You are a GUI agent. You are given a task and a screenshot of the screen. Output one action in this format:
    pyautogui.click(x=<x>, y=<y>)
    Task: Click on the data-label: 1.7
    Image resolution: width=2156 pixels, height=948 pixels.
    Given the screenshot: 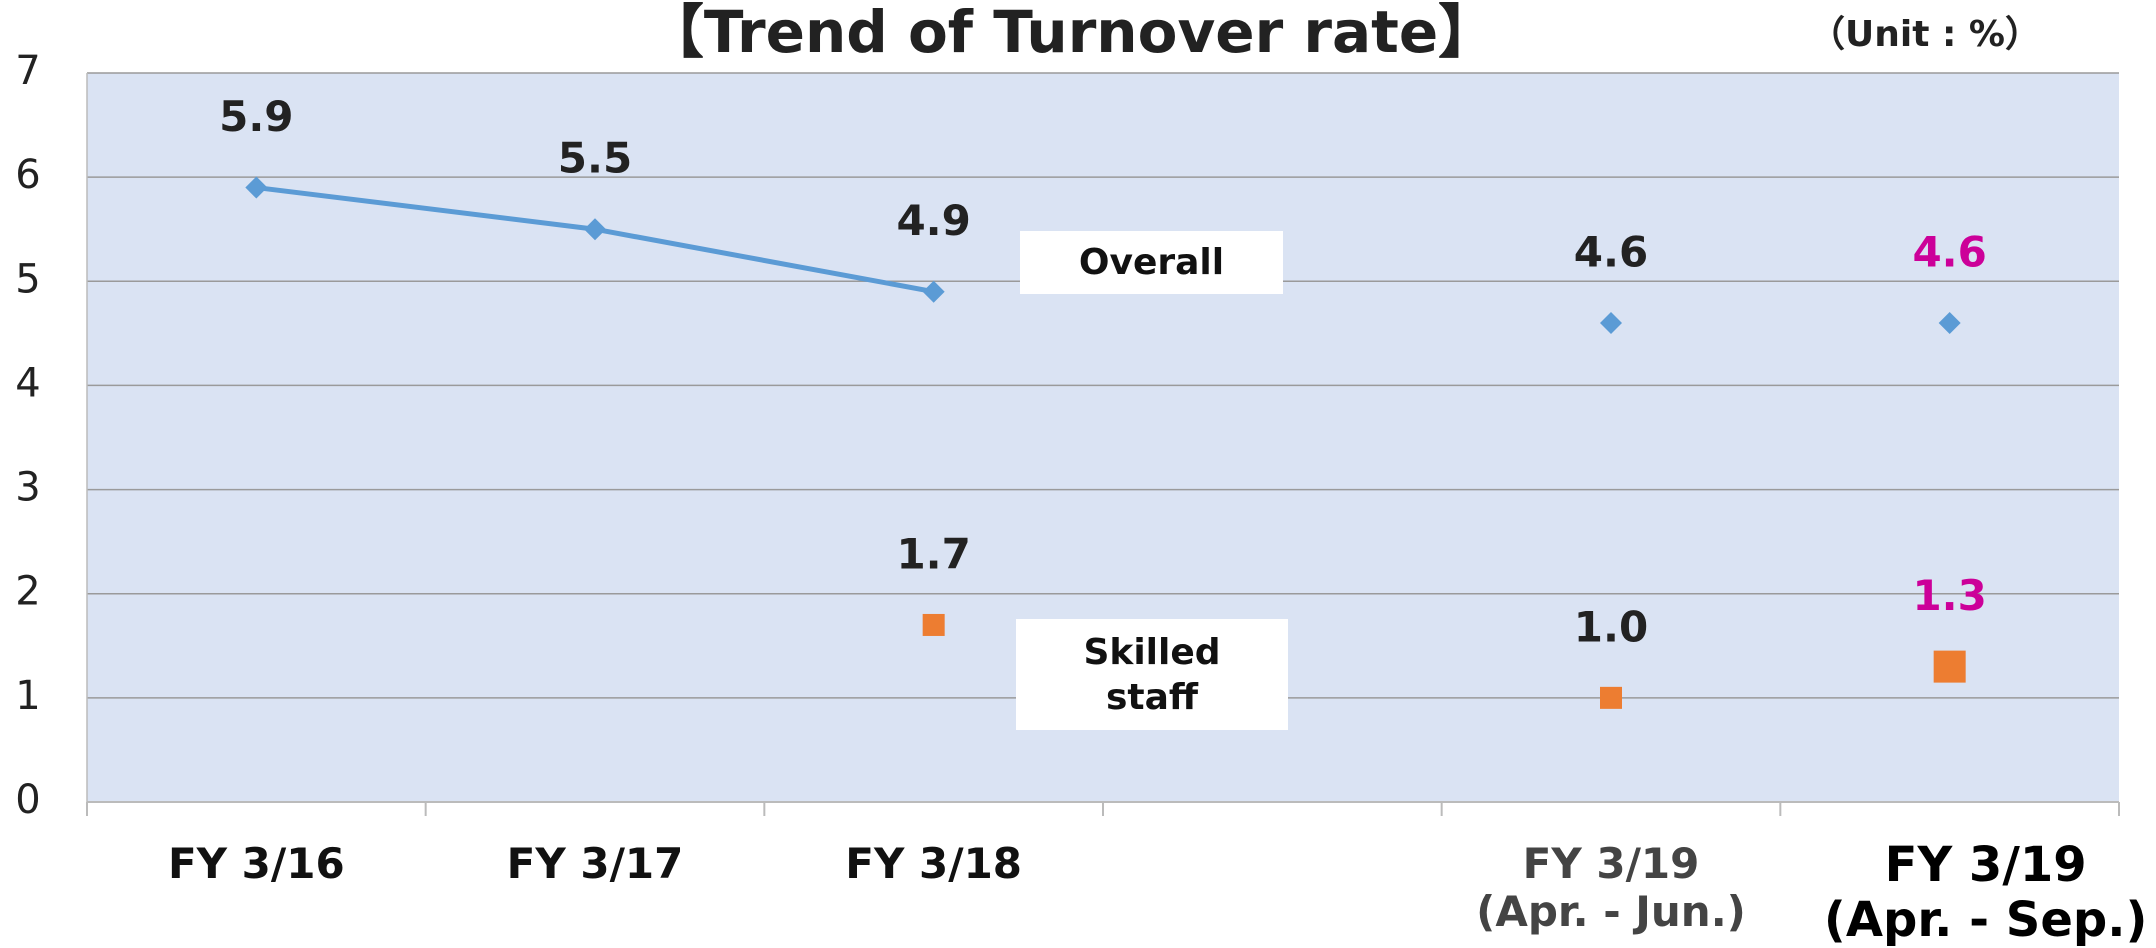 What is the action you would take?
    pyautogui.click(x=933, y=553)
    